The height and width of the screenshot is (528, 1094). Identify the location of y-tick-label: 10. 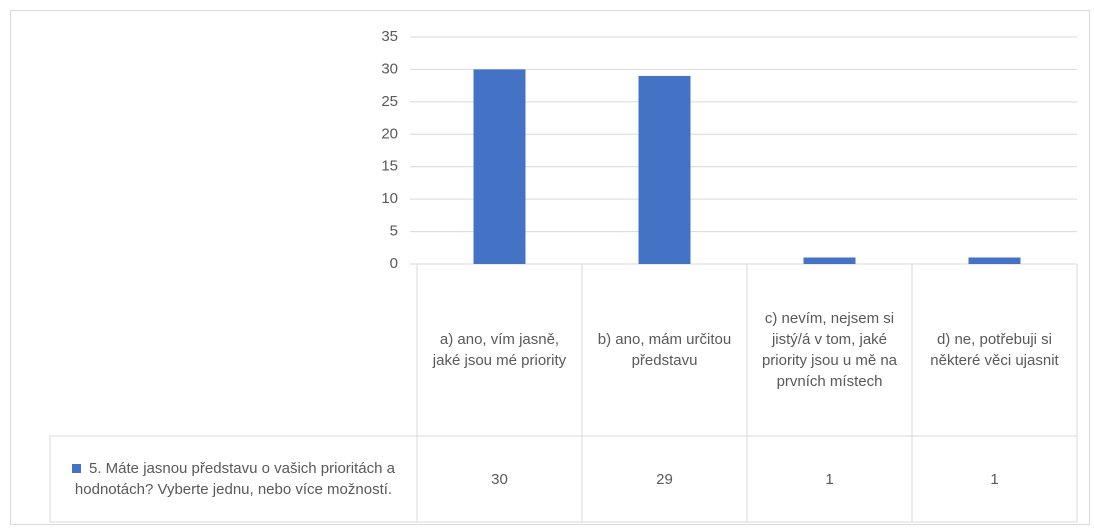
(389, 198).